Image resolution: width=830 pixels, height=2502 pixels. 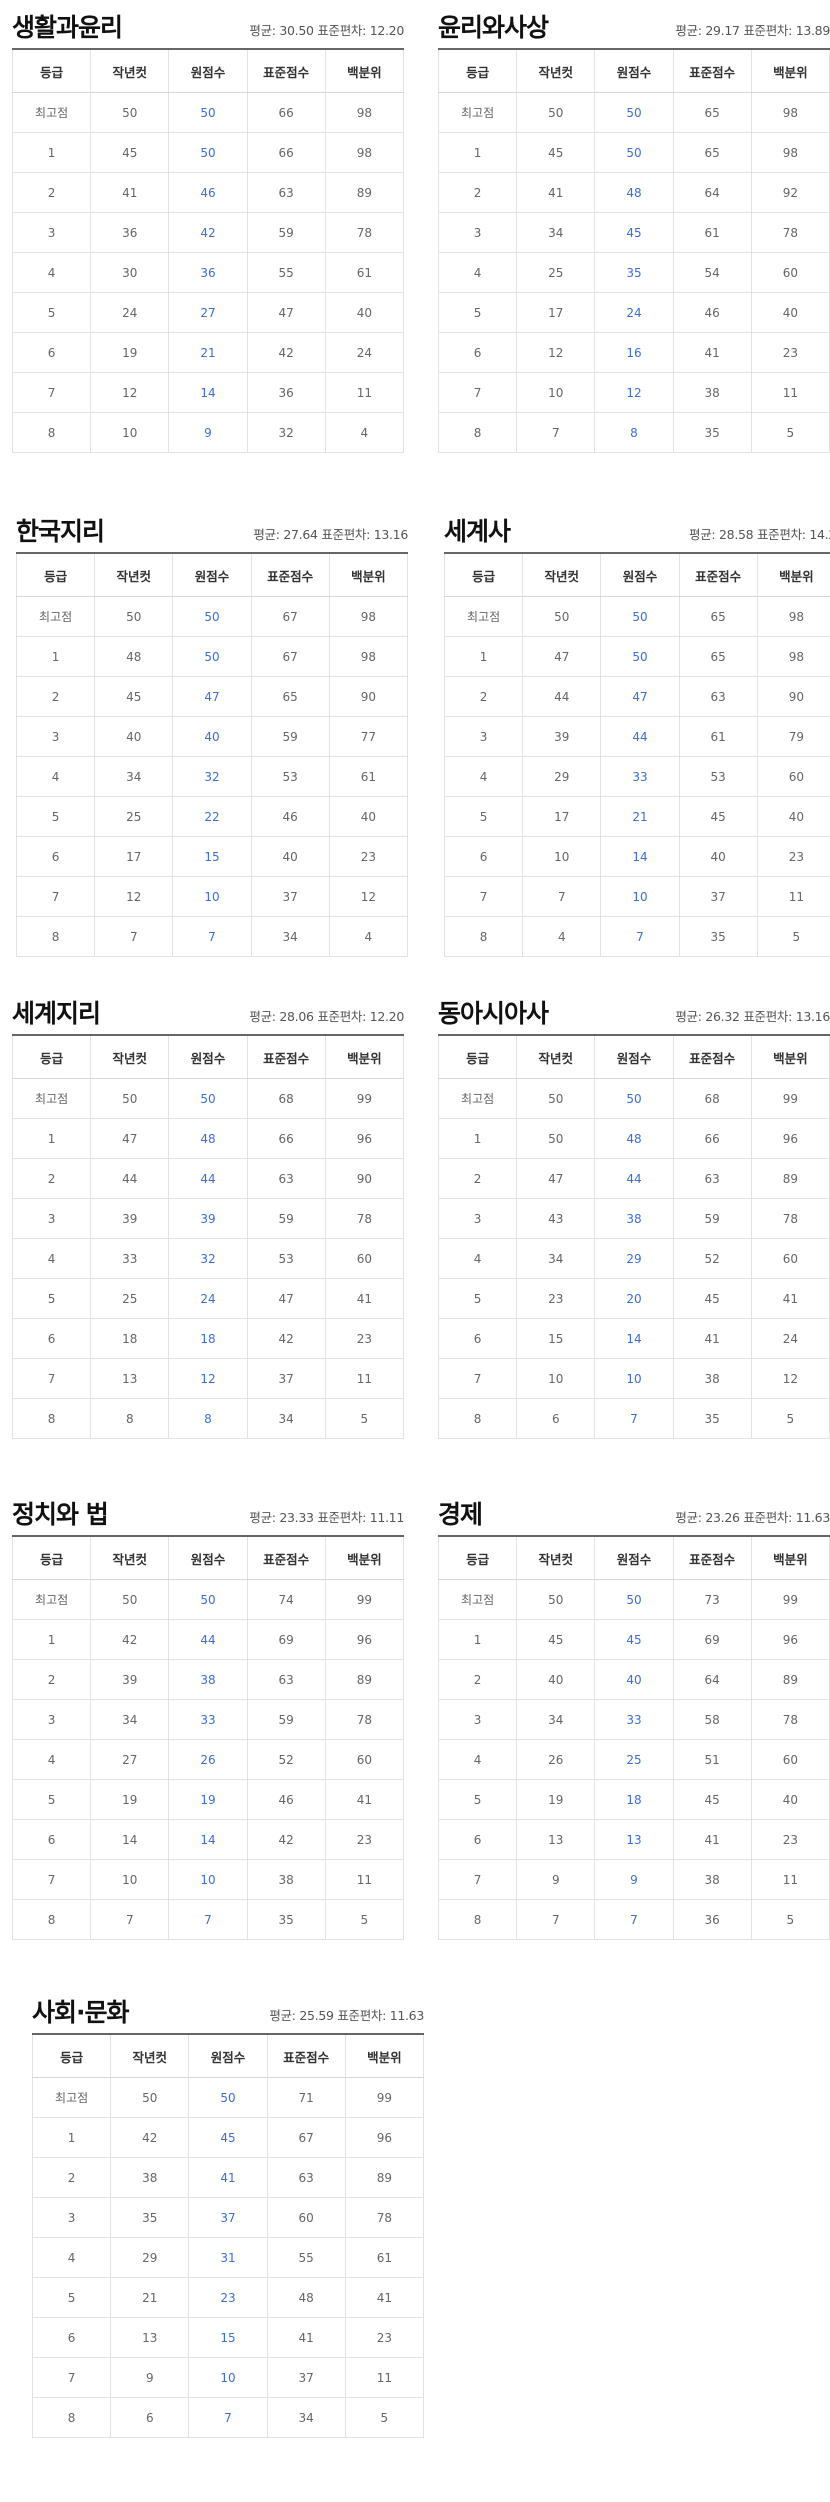 What do you see at coordinates (793, 856) in the screenshot?
I see `table-cell: 23` at bounding box center [793, 856].